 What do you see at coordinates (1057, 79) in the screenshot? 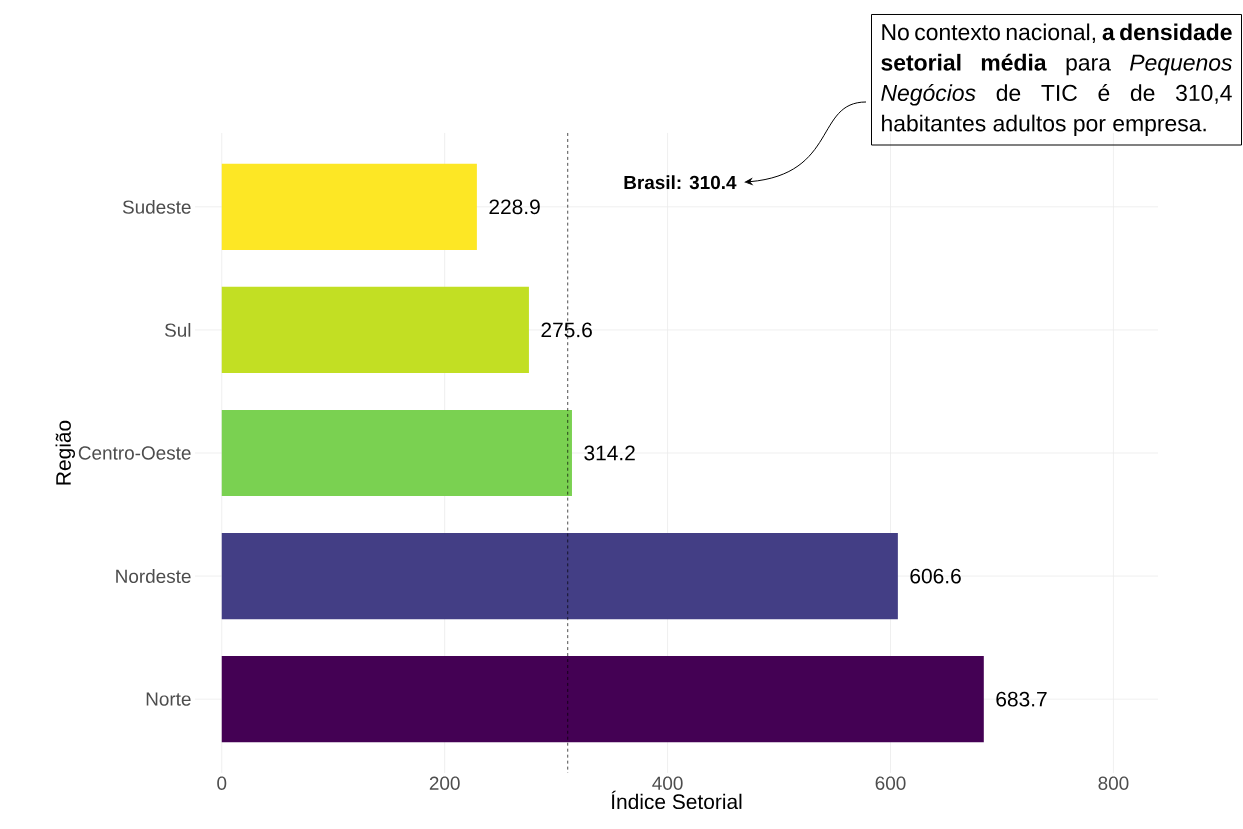
I see `text: No contexto nacional, a densidade setorial média para Pequenos Negócios de TIC é de 310,4 habitantes adultos por empresa.` at bounding box center [1057, 79].